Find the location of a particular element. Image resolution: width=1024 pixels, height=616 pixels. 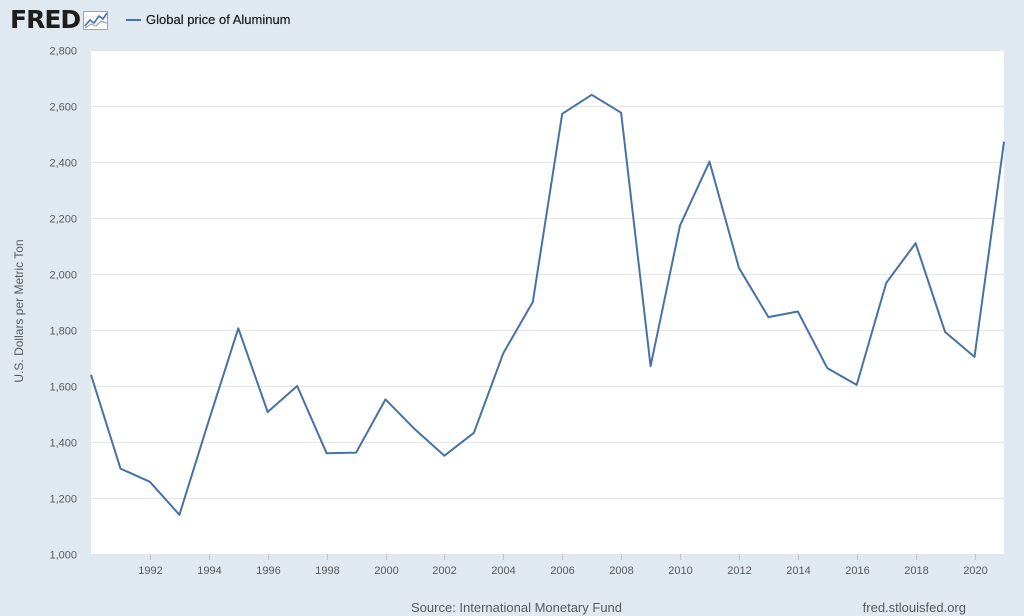

x-tick-label: 2004 is located at coordinates (503, 571).